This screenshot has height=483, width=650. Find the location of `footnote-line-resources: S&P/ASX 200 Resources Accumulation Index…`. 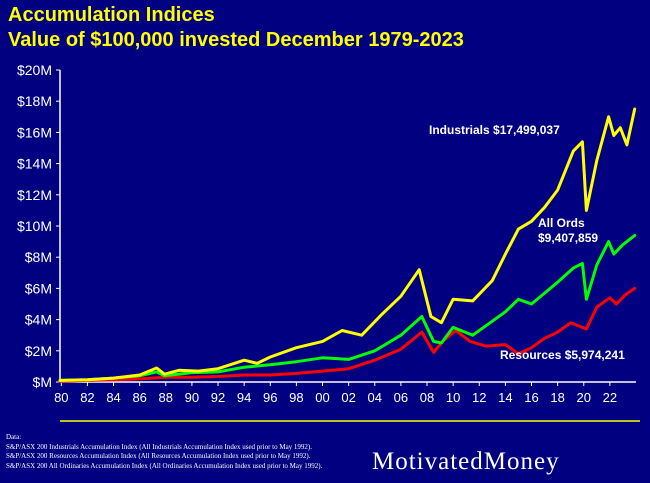

footnote-line-resources: S&P/ASX 200 Resources Accumulation Index… is located at coordinates (158, 456).